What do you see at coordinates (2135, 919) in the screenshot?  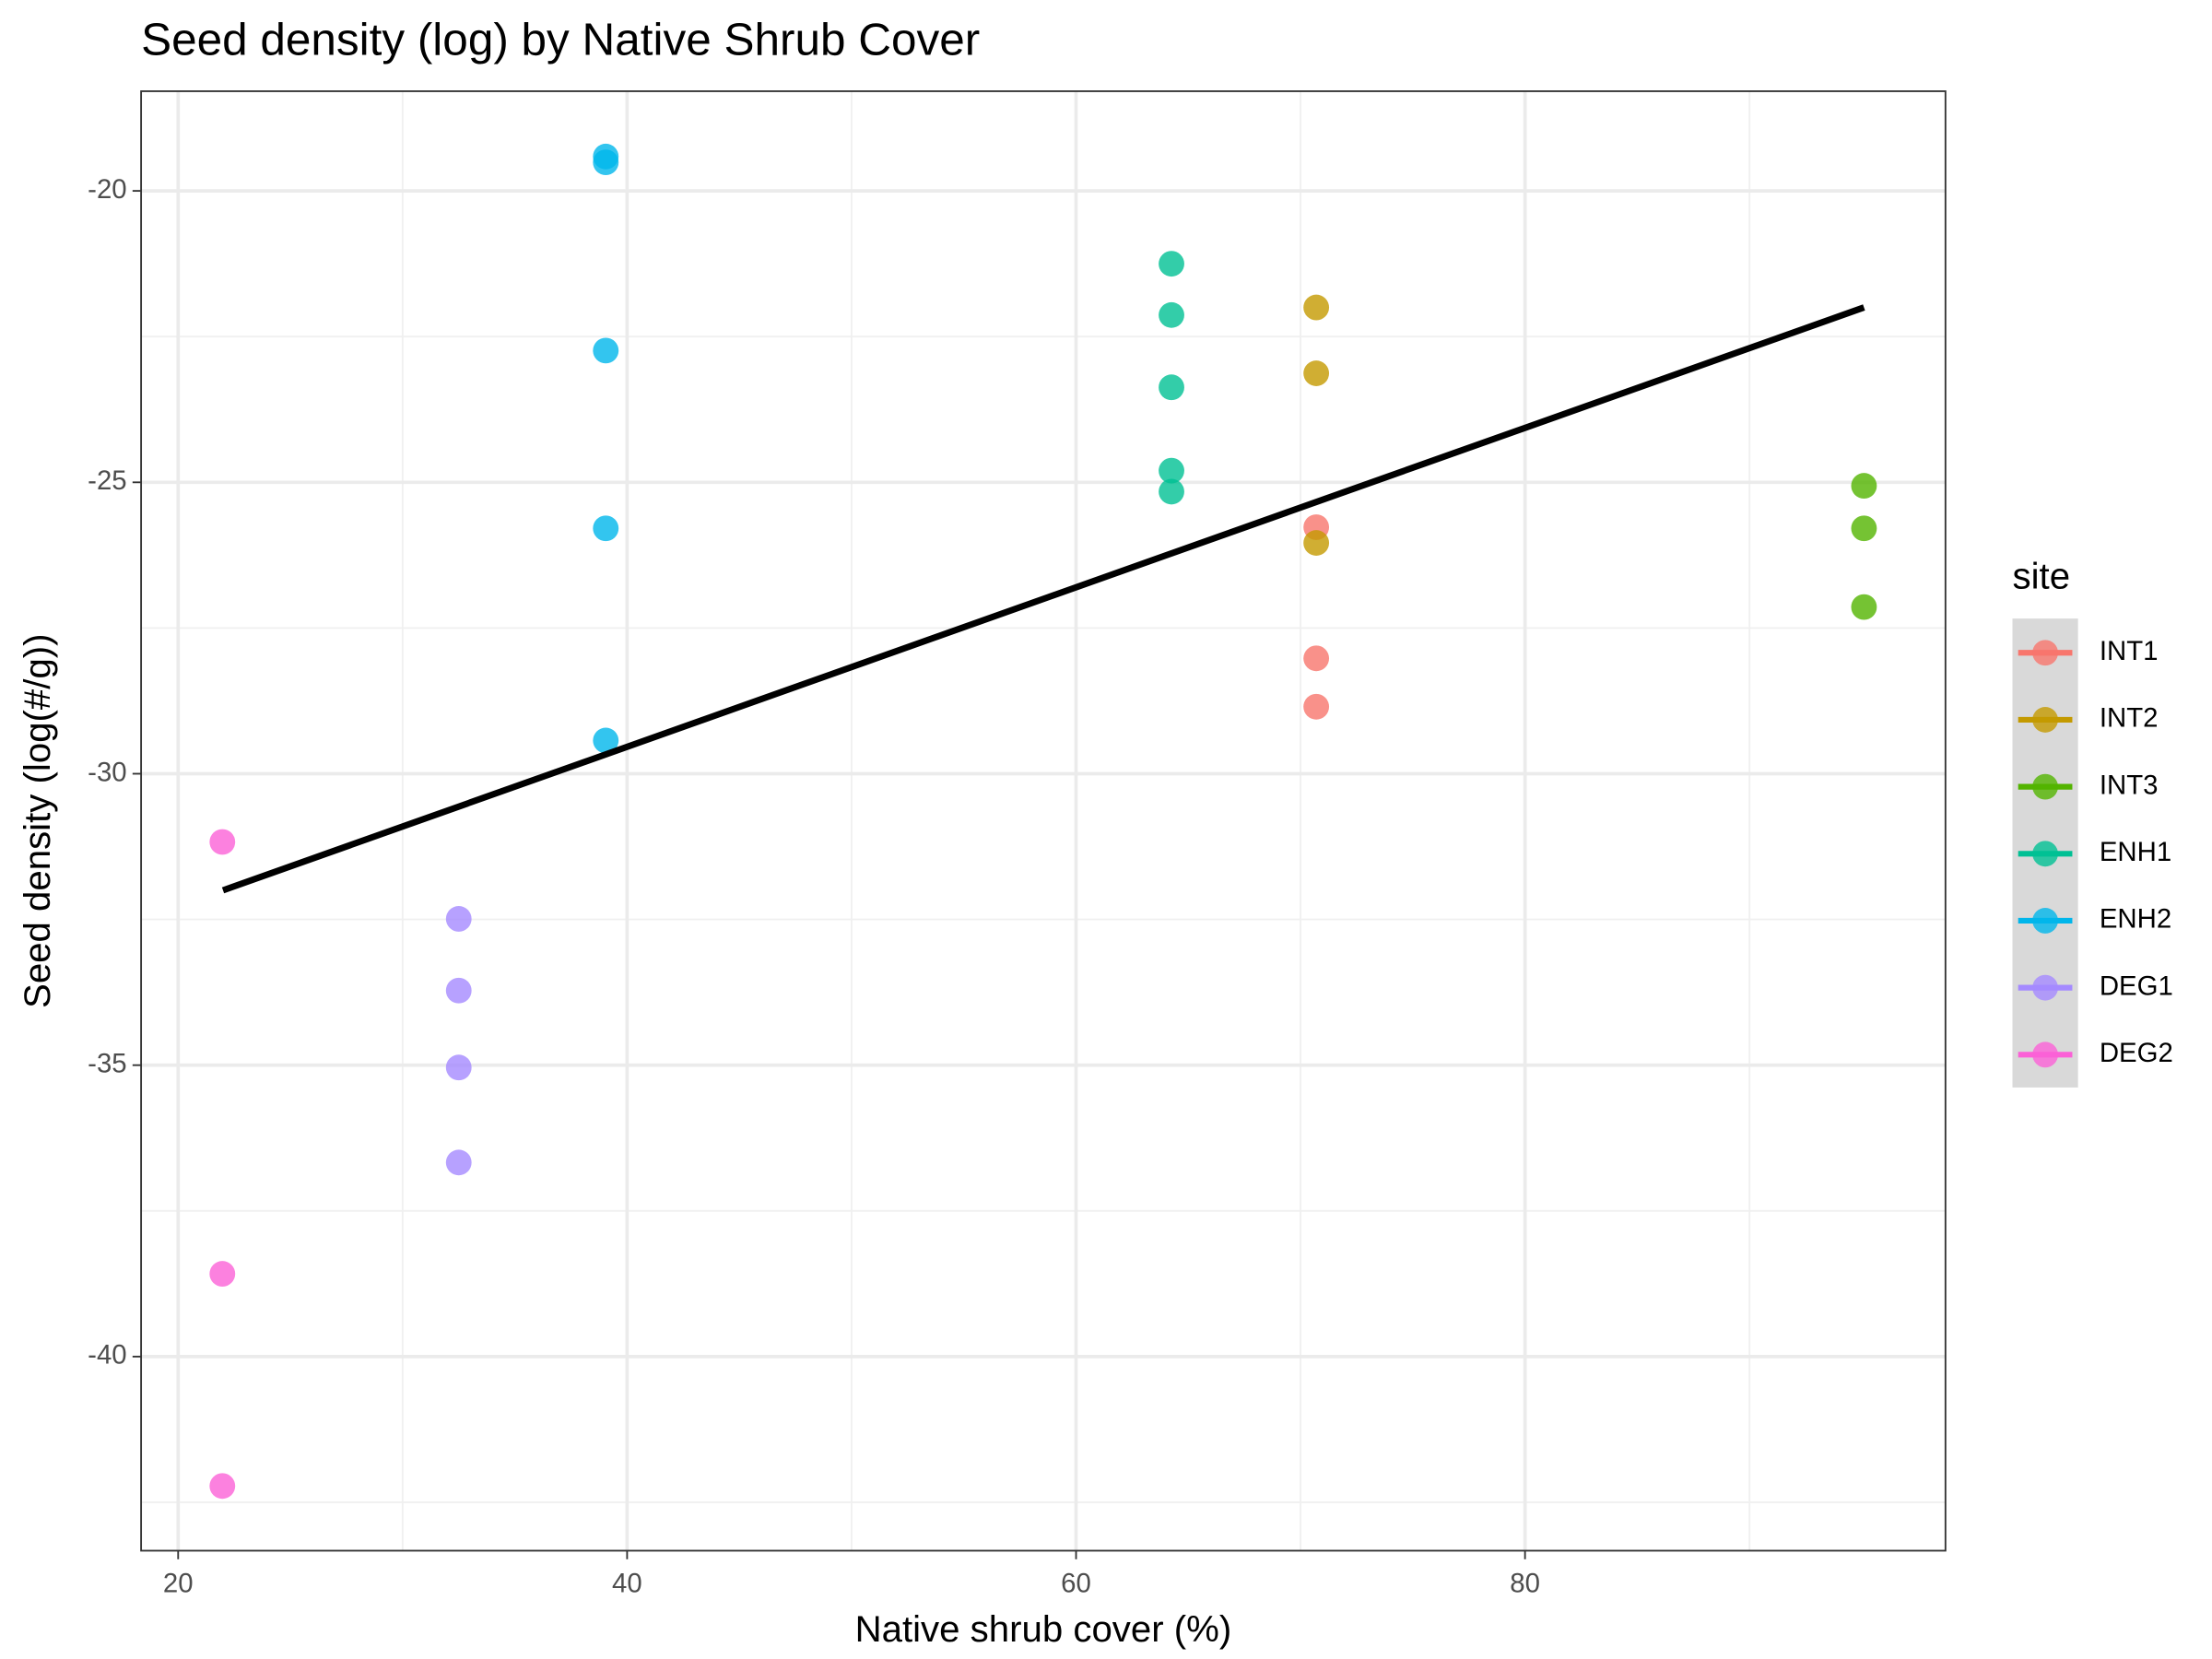 I see `legend-label: ENH2` at bounding box center [2135, 919].